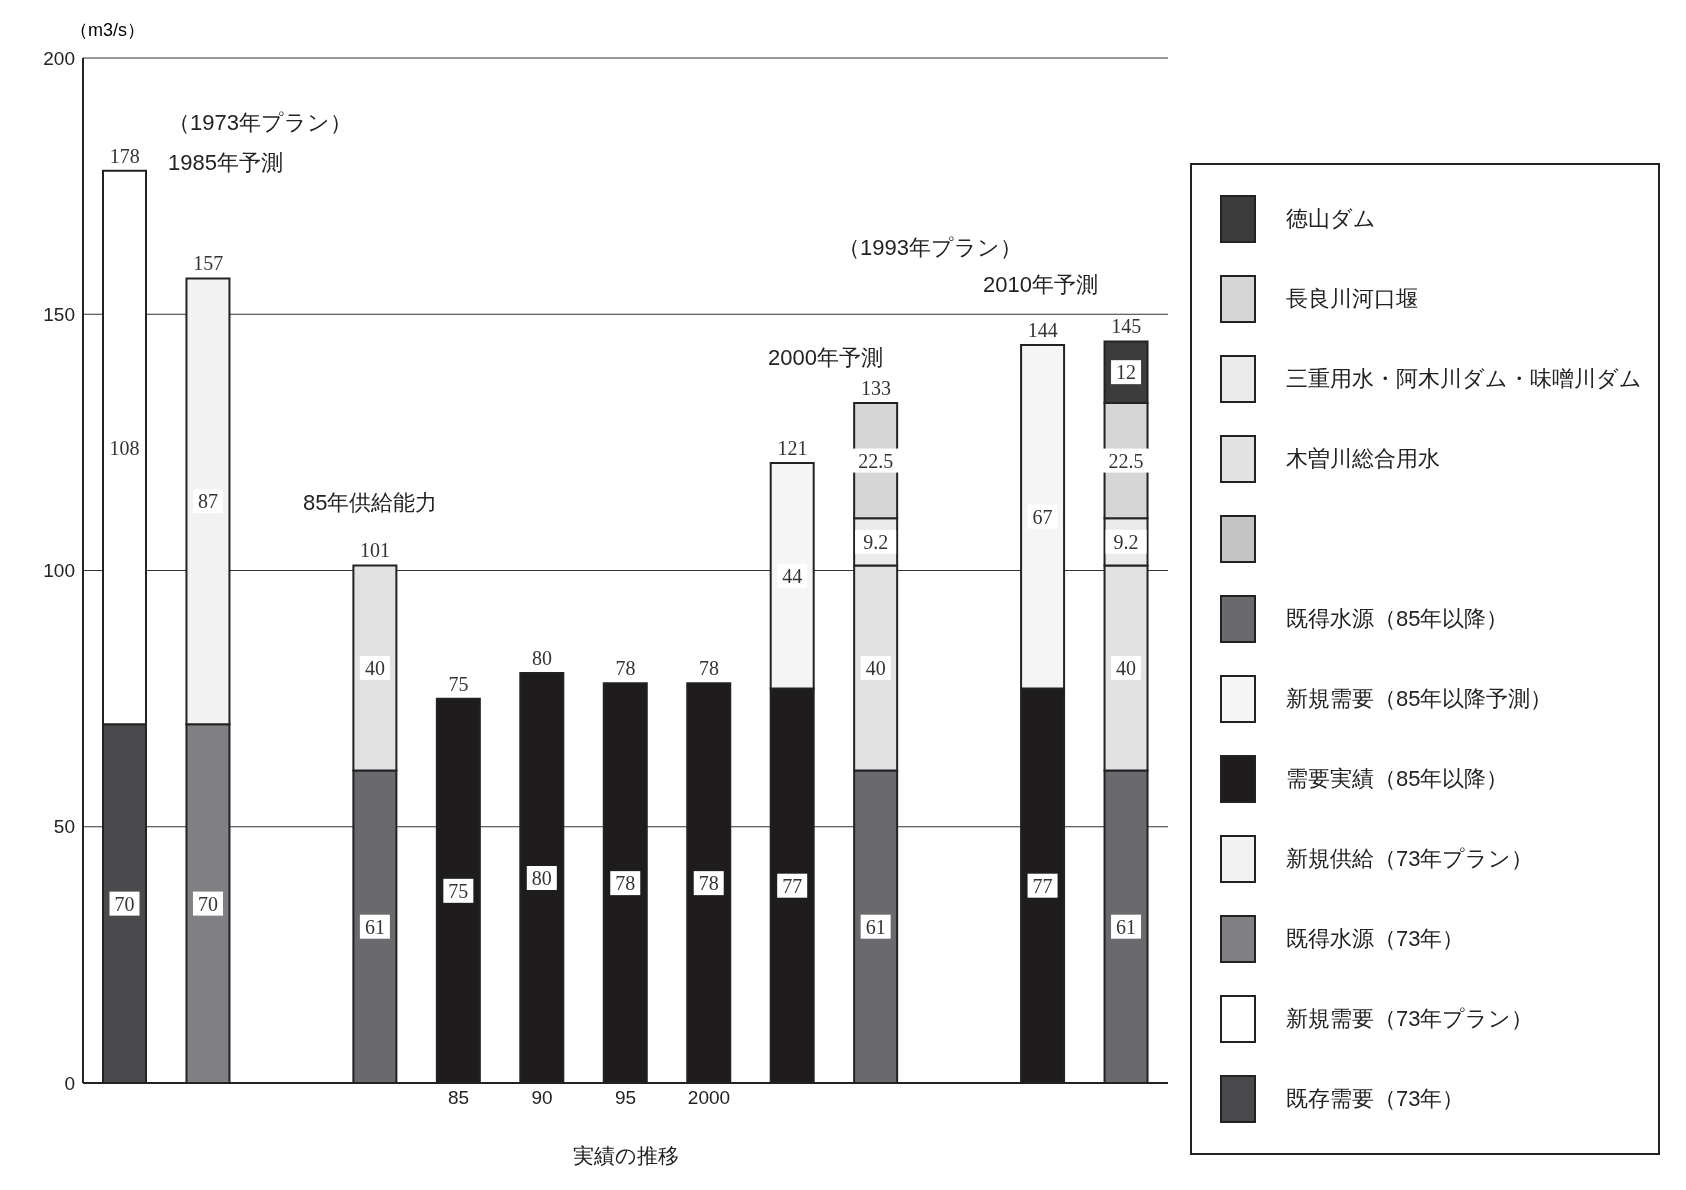  I want to click on y-axis-title: （m3/s）, so click(108, 30).